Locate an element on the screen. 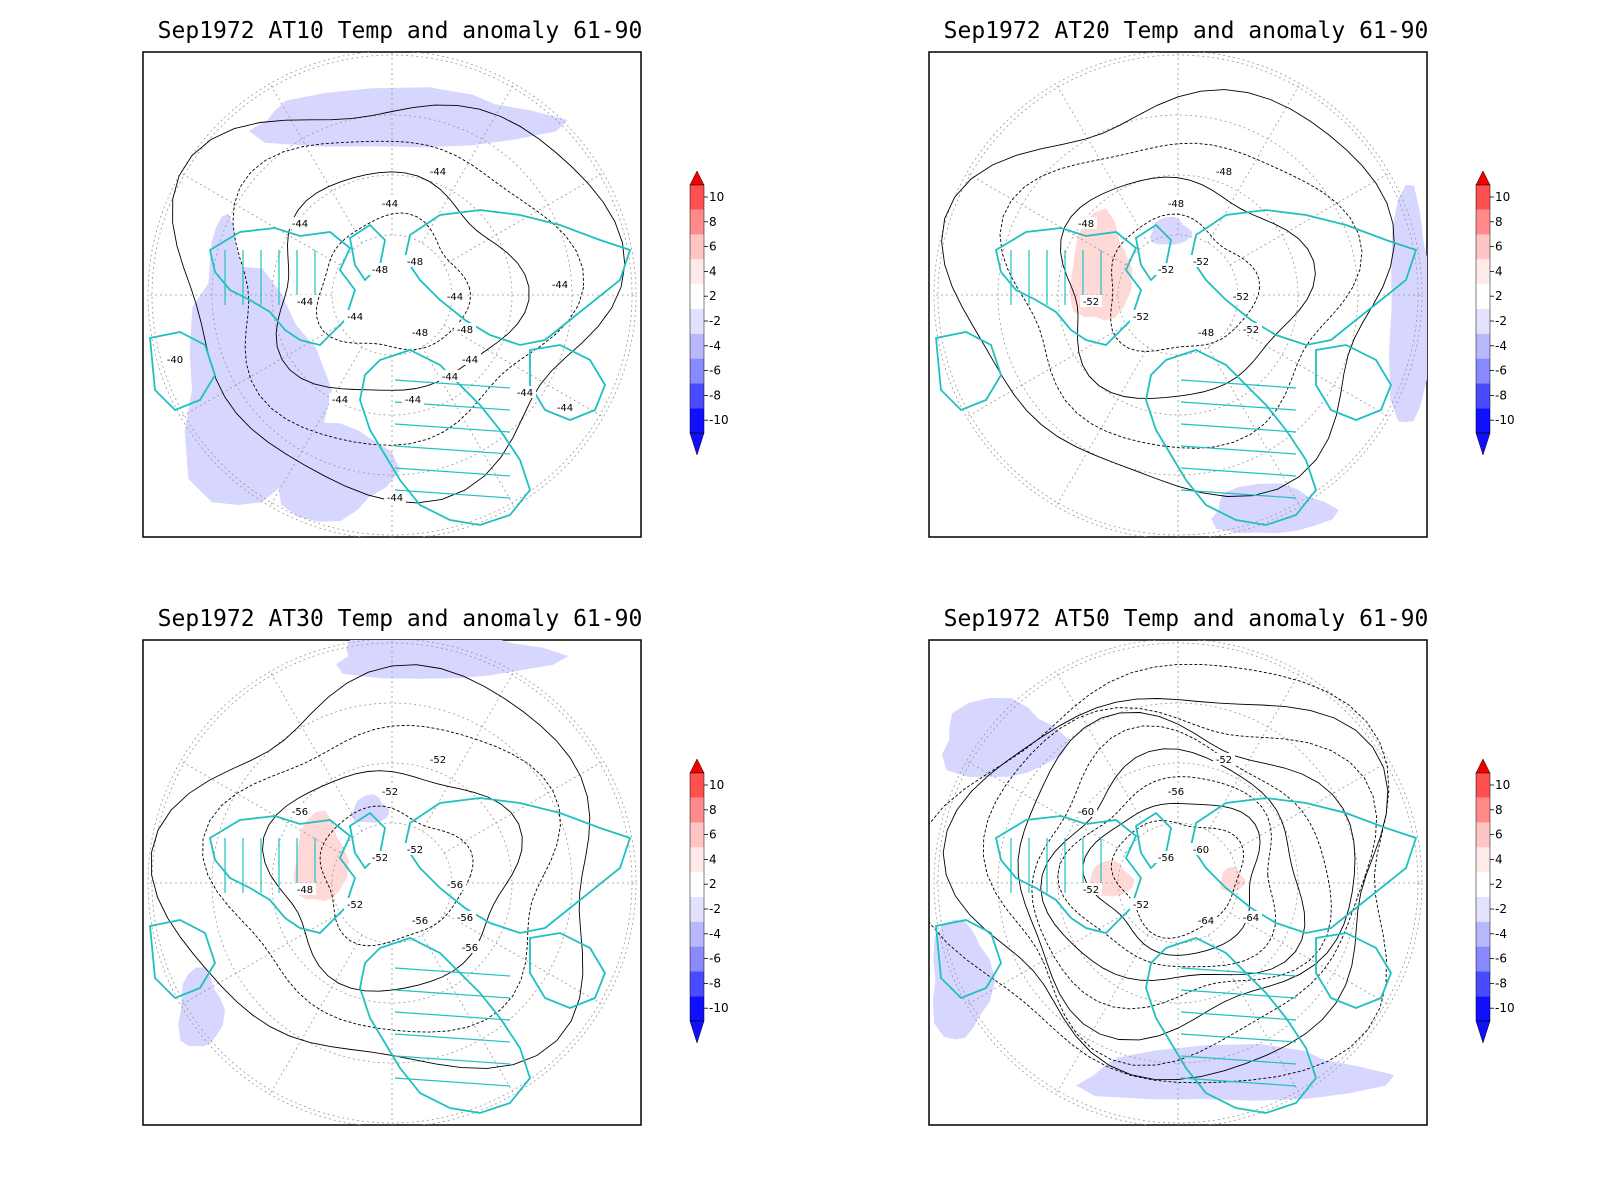 This screenshot has width=1600, height=1200. contour-label: -64 is located at coordinates (1251, 918).